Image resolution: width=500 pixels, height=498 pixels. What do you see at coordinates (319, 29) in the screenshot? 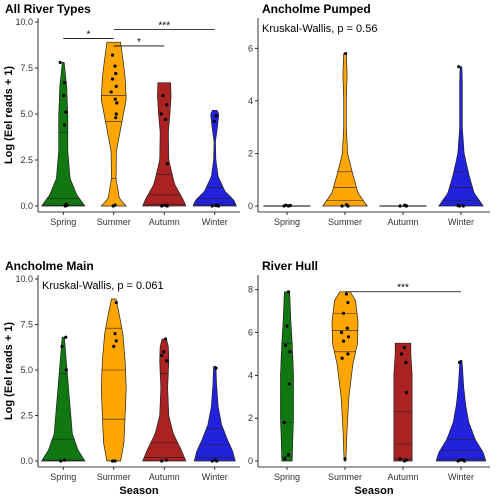
I see `stat-annotation: Kruskal-Wallis, p = 0.56` at bounding box center [319, 29].